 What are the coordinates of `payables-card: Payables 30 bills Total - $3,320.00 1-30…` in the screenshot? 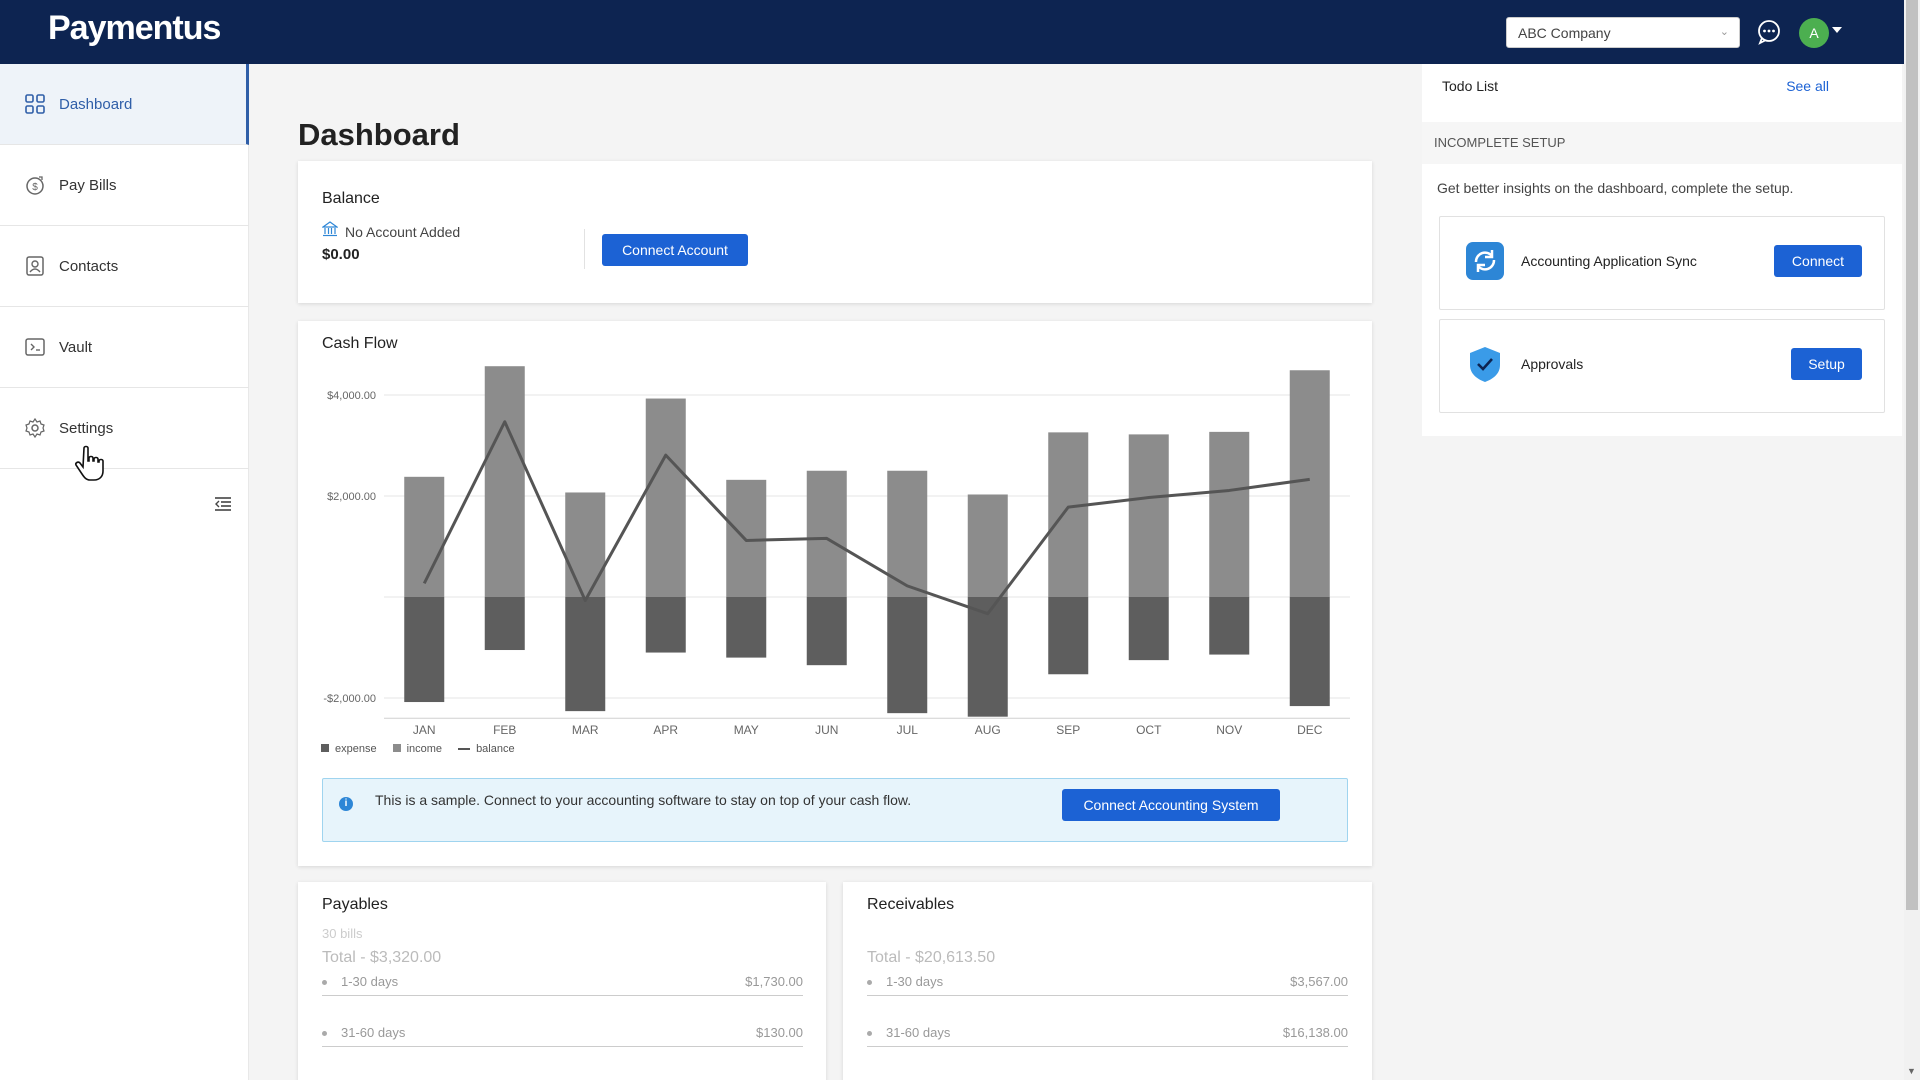 It's located at (562, 981).